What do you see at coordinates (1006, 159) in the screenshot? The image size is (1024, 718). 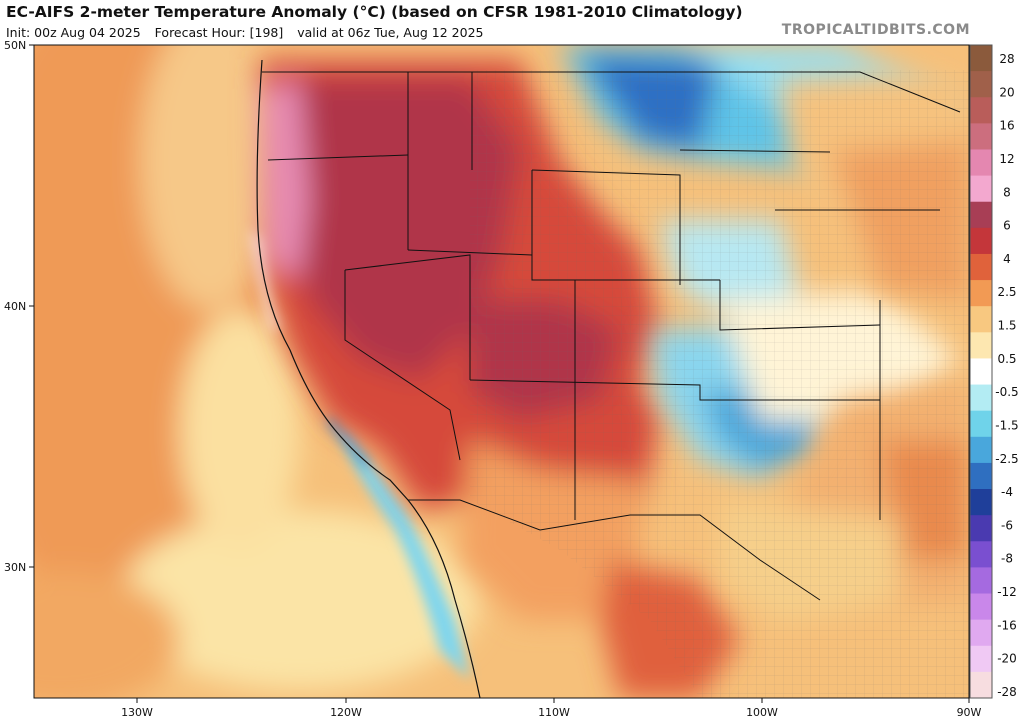 I see `colorbar-label: 12` at bounding box center [1006, 159].